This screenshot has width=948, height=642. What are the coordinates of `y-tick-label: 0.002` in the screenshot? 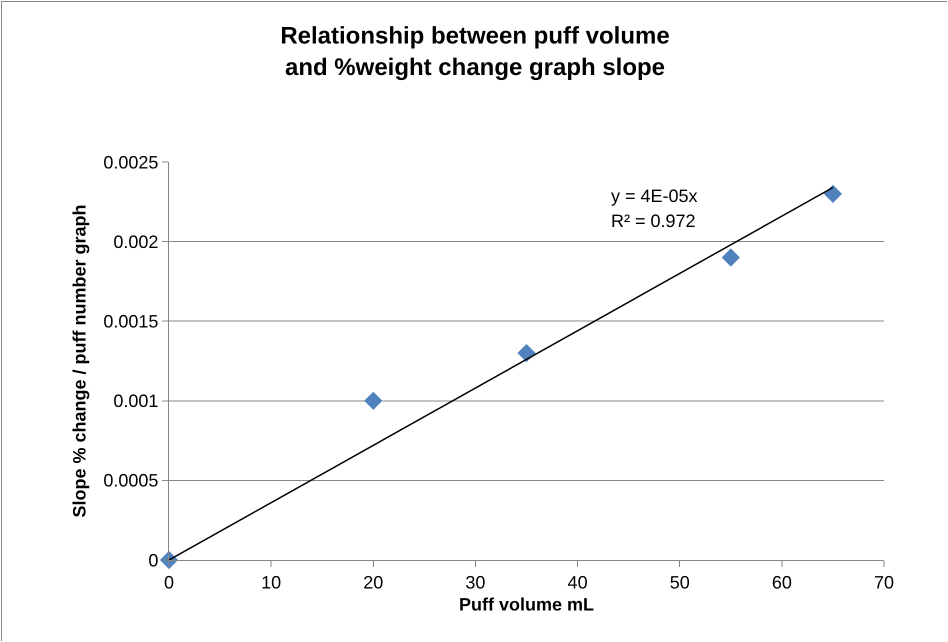 It's located at (135, 242).